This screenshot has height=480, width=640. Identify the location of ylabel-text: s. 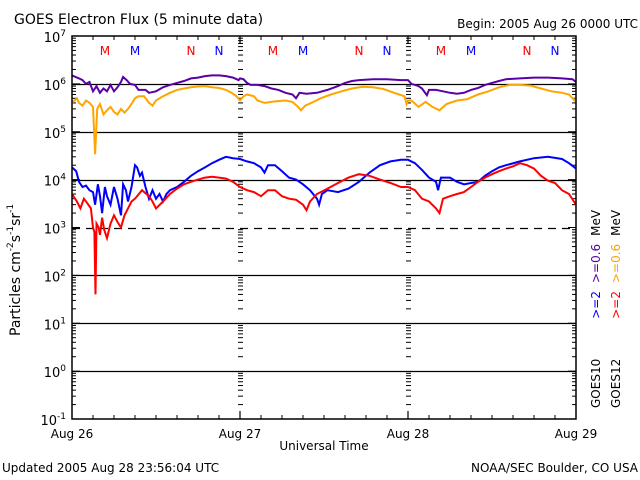
(16, 238).